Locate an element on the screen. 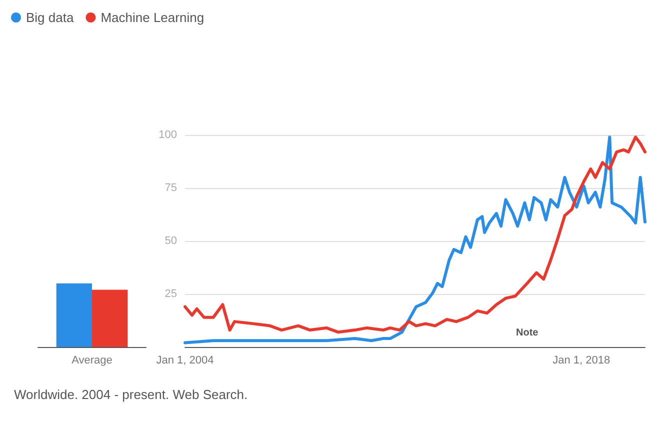 The image size is (664, 425). legend-label: Machine Learning is located at coordinates (152, 17).